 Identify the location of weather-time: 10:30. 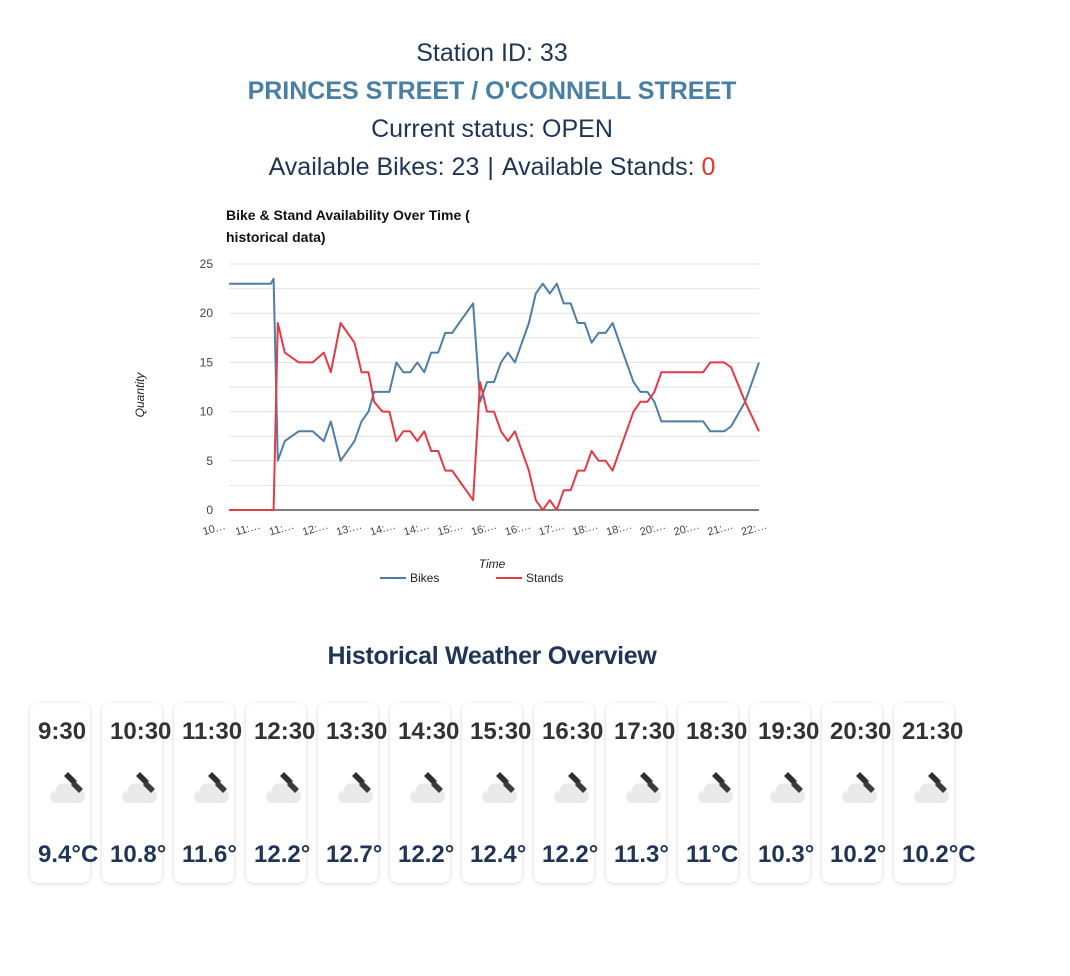
(141, 731).